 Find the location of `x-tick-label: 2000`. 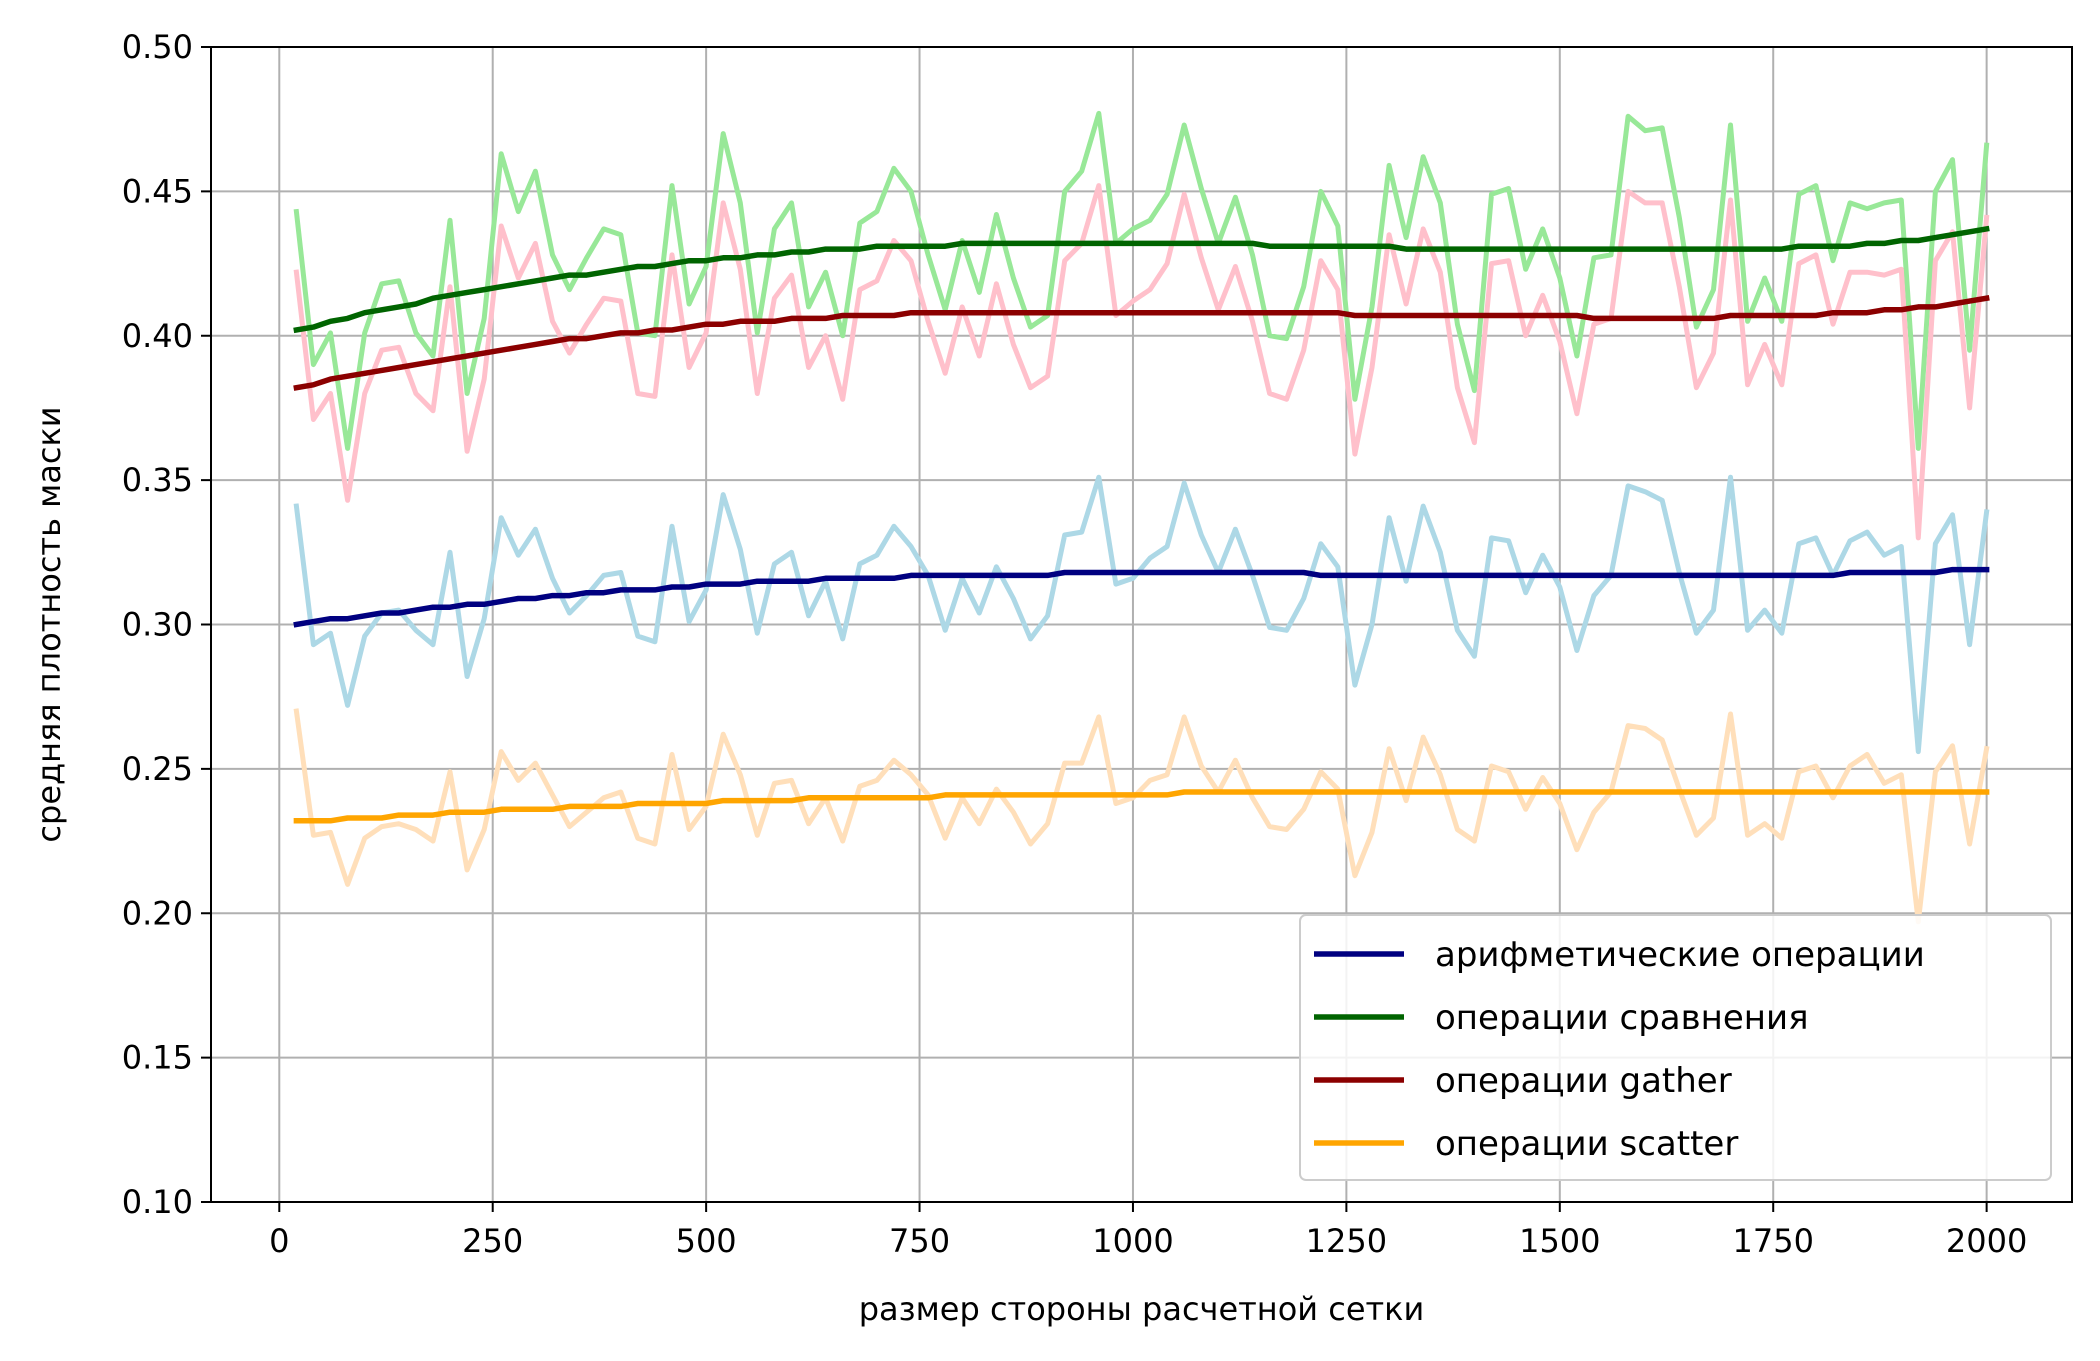

x-tick-label: 2000 is located at coordinates (1986, 1241).